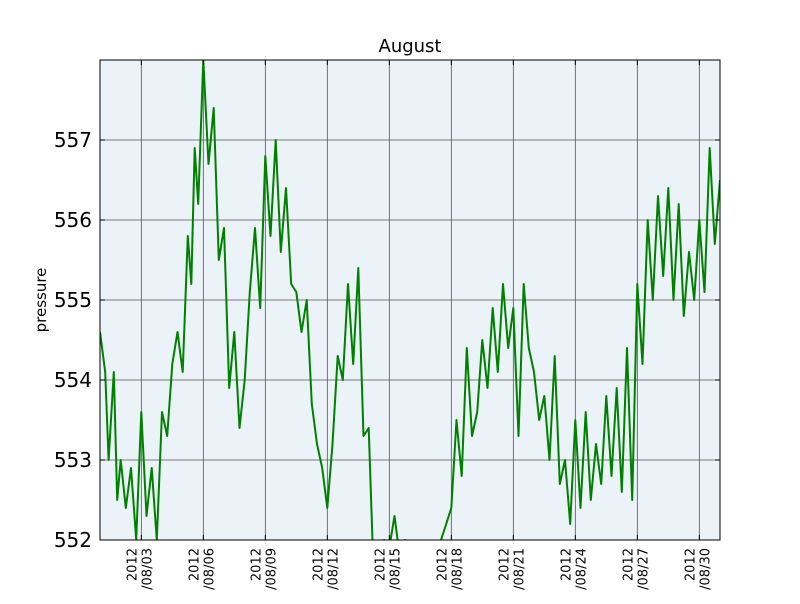 The height and width of the screenshot is (604, 800). I want to click on y-tick-label: 553, so click(73, 460).